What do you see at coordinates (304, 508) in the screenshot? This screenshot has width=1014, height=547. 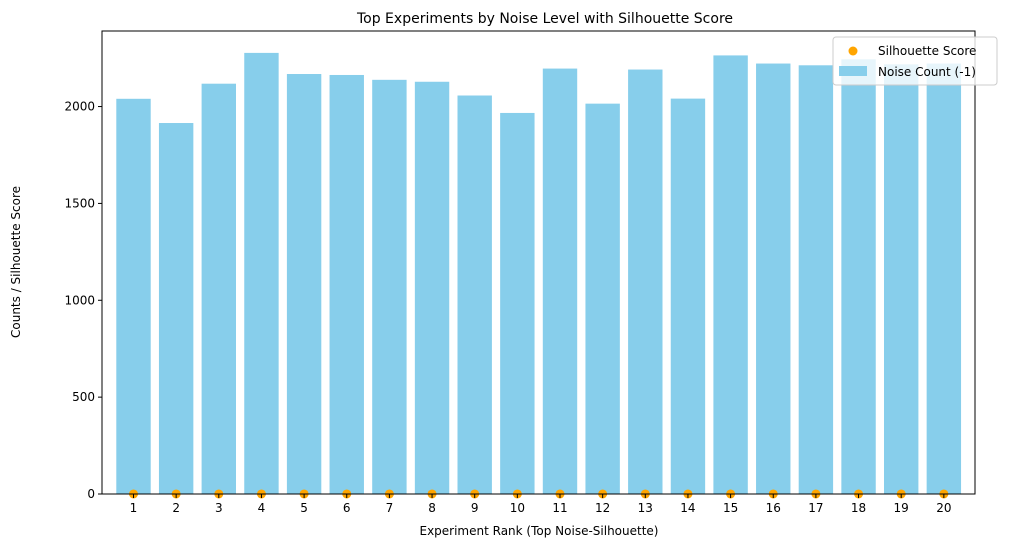 I see `x-tick-label: 5` at bounding box center [304, 508].